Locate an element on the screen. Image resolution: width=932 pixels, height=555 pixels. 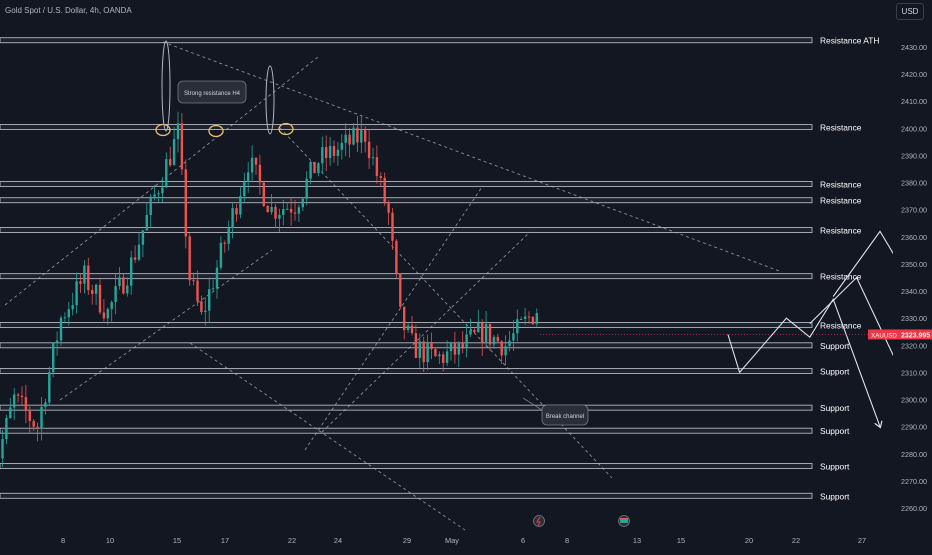
time-tick-label: 6 is located at coordinates (523, 540).